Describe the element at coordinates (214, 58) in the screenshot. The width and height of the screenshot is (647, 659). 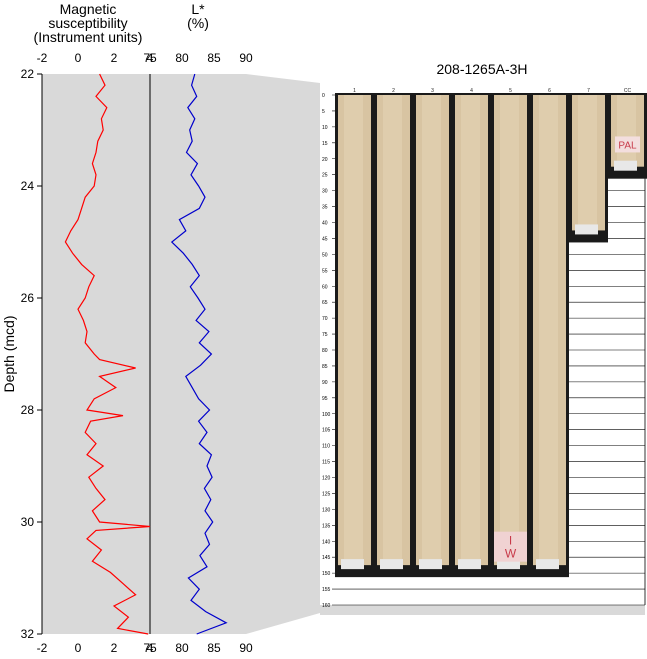
I see `l-top-tick-label: 85` at that location.